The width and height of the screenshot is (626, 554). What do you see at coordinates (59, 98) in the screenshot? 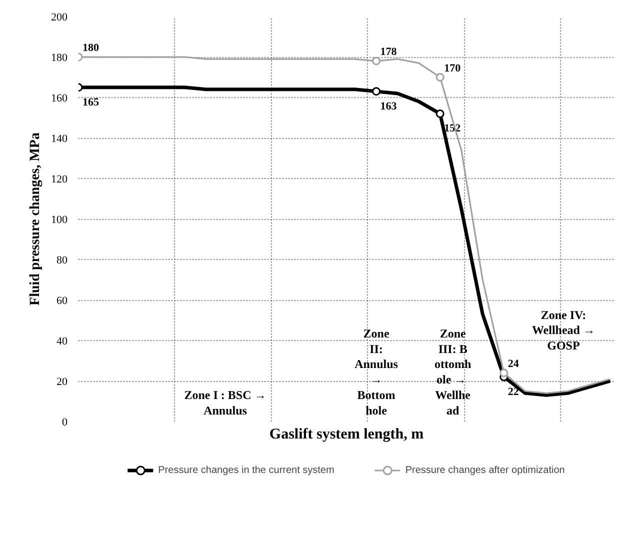
I see `y-tick-label: 160` at bounding box center [59, 98].